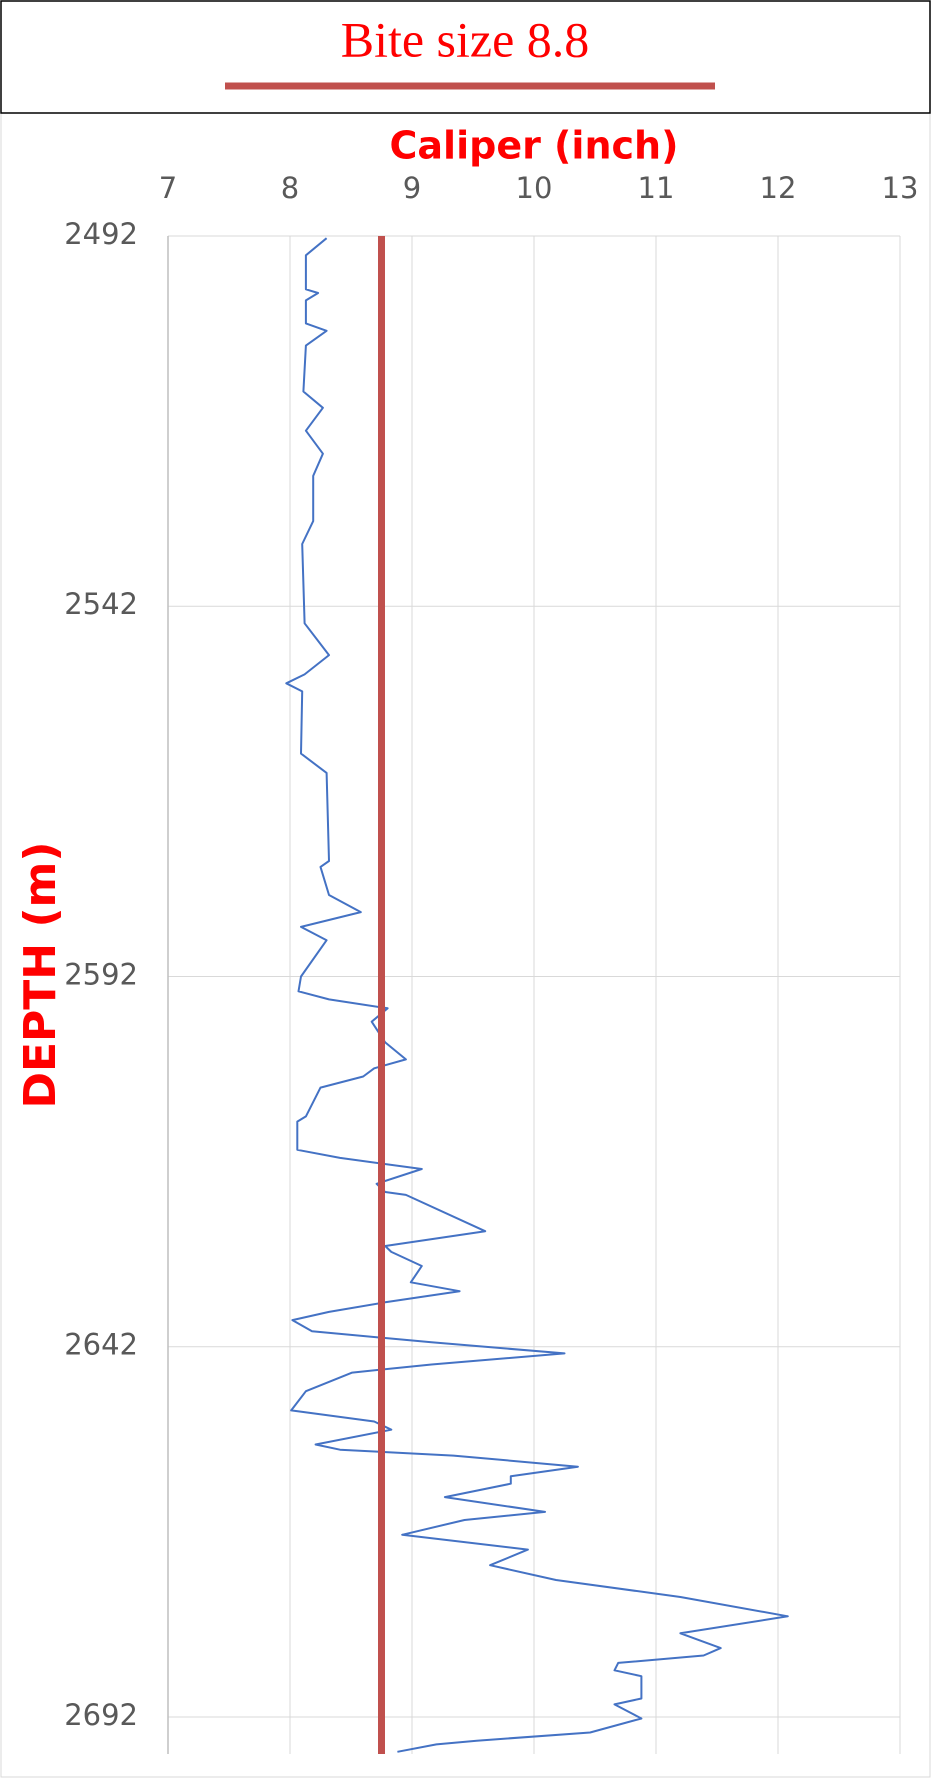 Image resolution: width=931 pixels, height=1783 pixels. I want to click on legend-box, so click(465, 57).